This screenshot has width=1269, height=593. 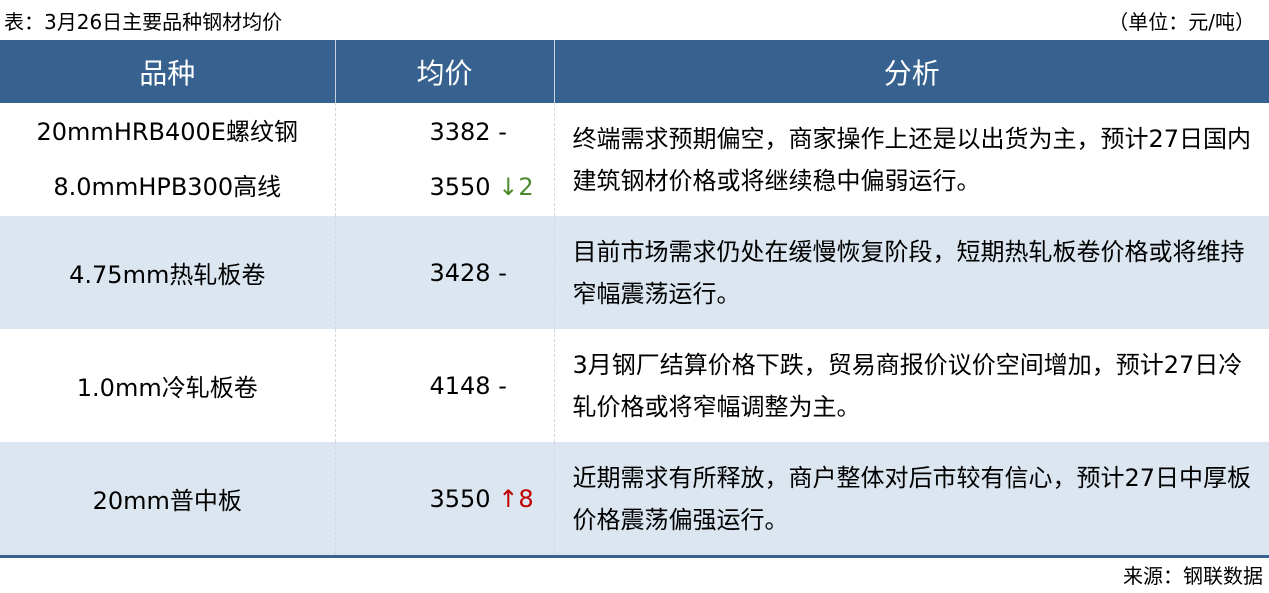 I want to click on source-note: 来源：钢联数据, so click(x=1193, y=576).